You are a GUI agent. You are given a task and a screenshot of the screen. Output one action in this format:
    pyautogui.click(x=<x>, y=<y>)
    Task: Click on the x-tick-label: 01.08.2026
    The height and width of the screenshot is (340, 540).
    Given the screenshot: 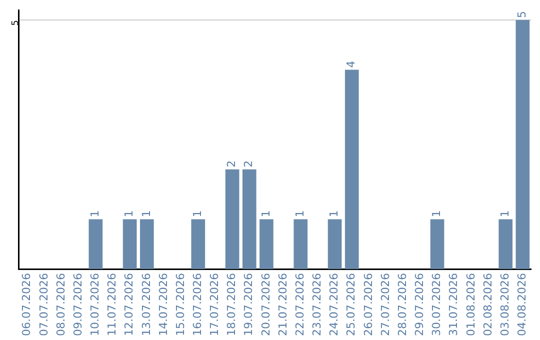 What is the action you would take?
    pyautogui.click(x=471, y=304)
    